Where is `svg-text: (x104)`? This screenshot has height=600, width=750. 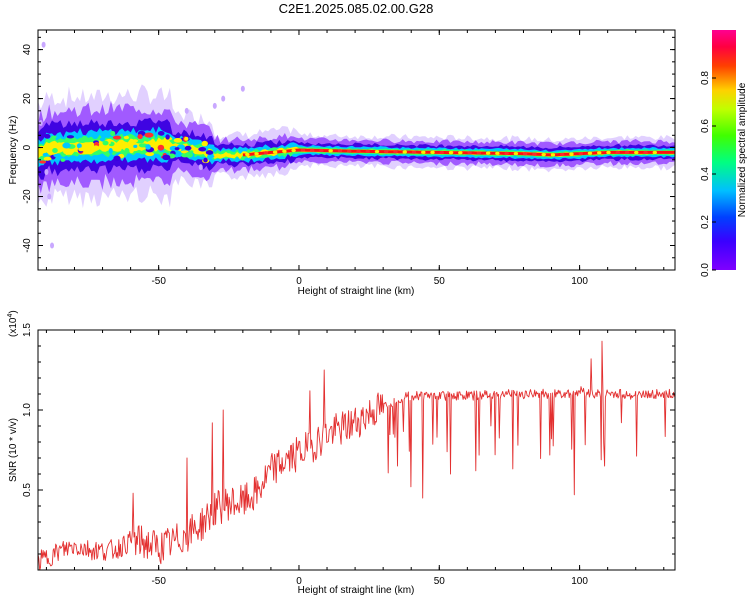
svg-text: (x104) is located at coordinates (13, 323).